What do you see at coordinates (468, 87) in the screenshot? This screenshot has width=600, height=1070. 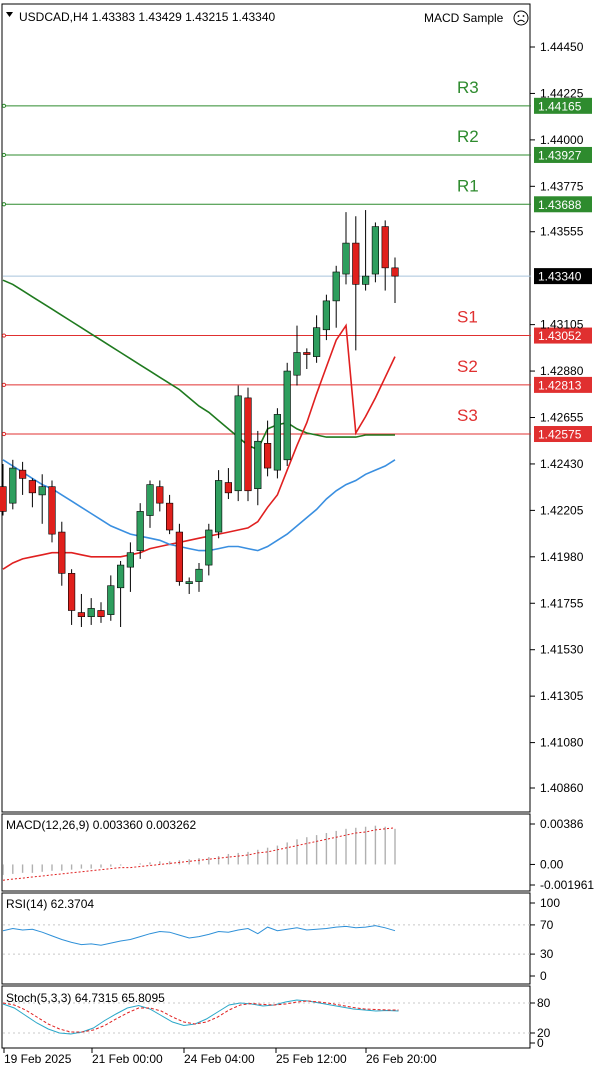 I see `level-name-r3: R3` at bounding box center [468, 87].